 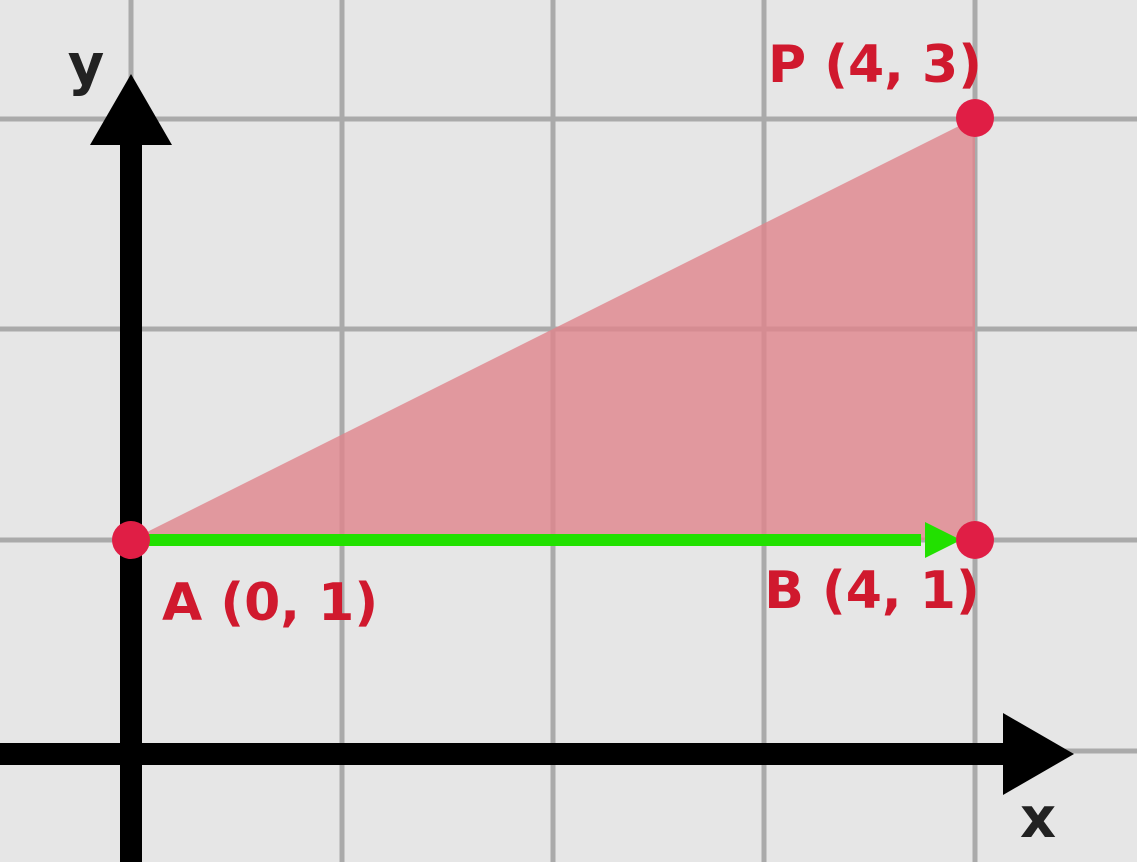 What do you see at coordinates (975, 118) in the screenshot?
I see `point-p` at bounding box center [975, 118].